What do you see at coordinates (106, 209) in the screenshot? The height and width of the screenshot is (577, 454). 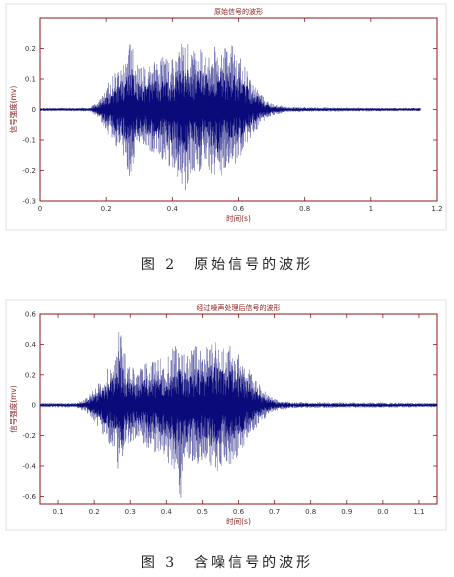 I see `chart1-xtick-label-1: 0.2` at bounding box center [106, 209].